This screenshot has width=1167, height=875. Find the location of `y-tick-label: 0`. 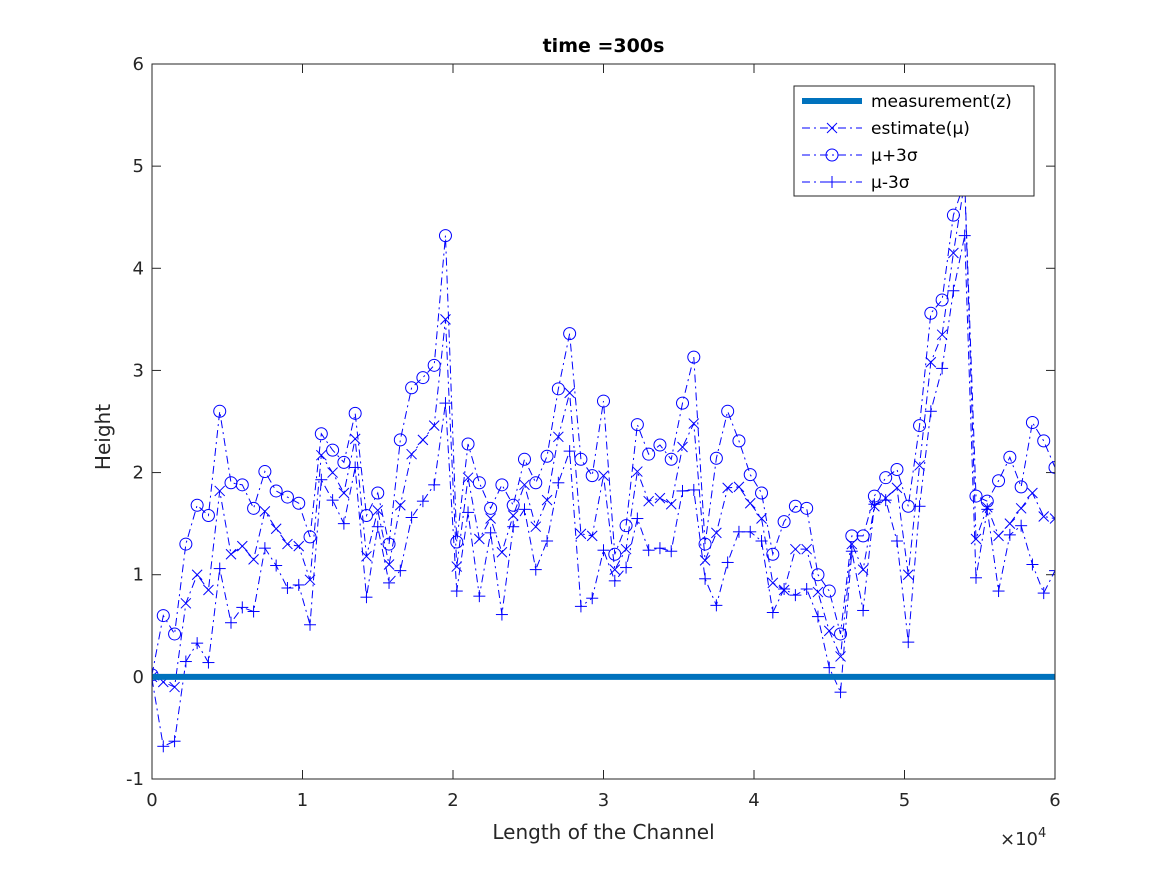

y-tick-label: 0 is located at coordinates (138, 677).